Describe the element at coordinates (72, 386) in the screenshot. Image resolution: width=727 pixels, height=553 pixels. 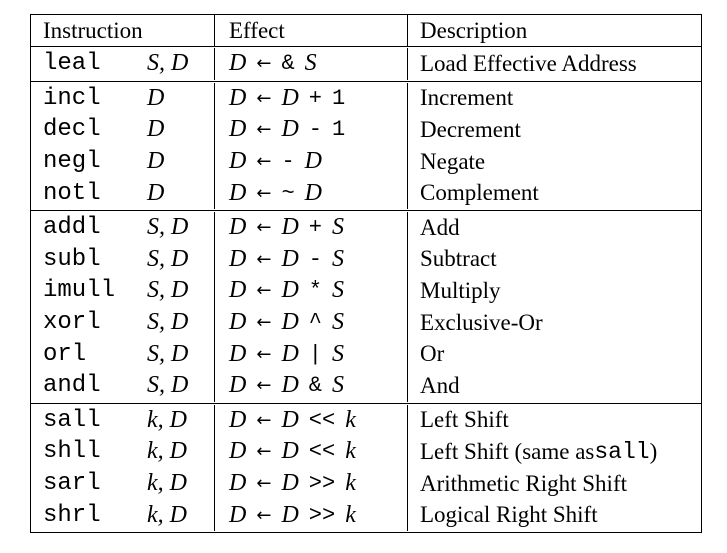
I see `opcode: andl` at that location.